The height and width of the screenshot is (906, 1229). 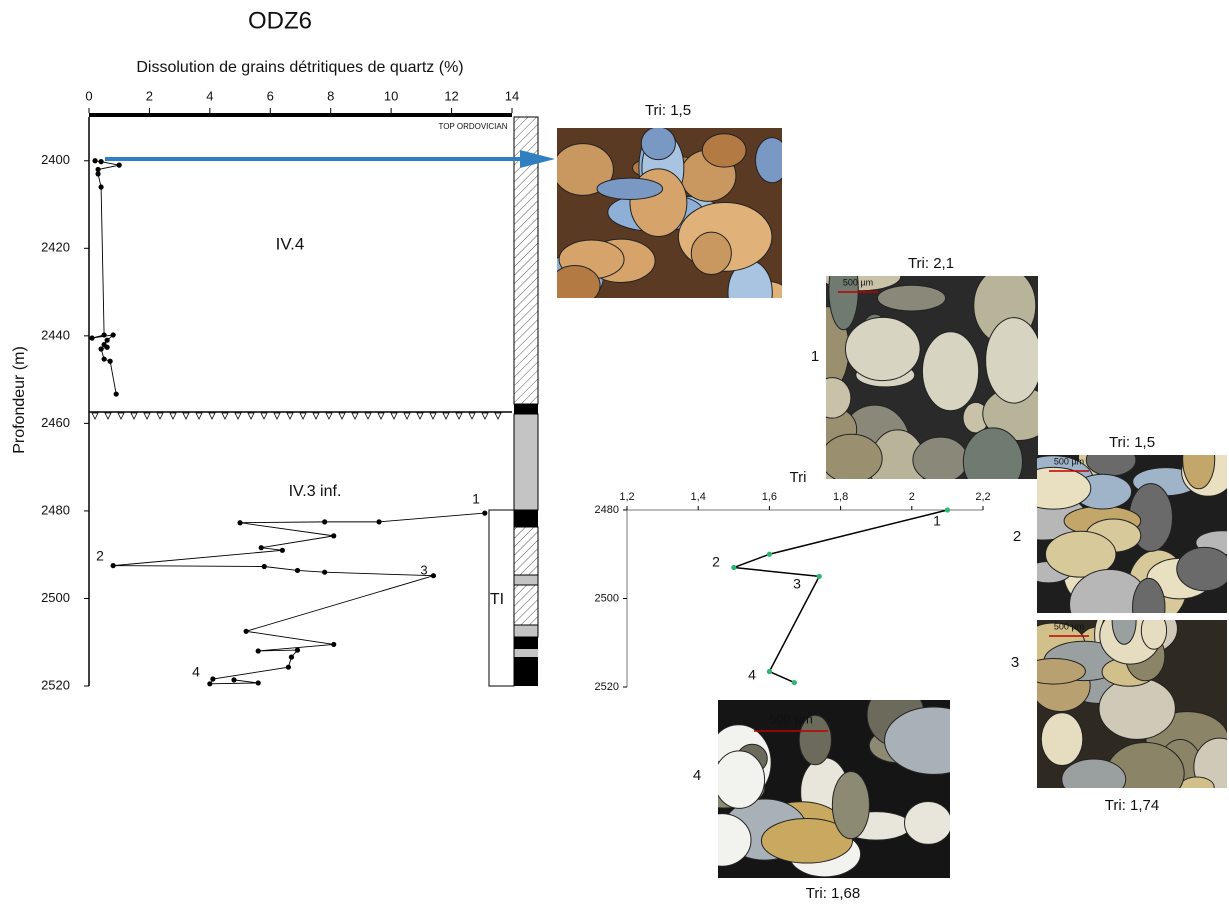 I want to click on x-tick-label: 1,8, so click(x=840, y=497).